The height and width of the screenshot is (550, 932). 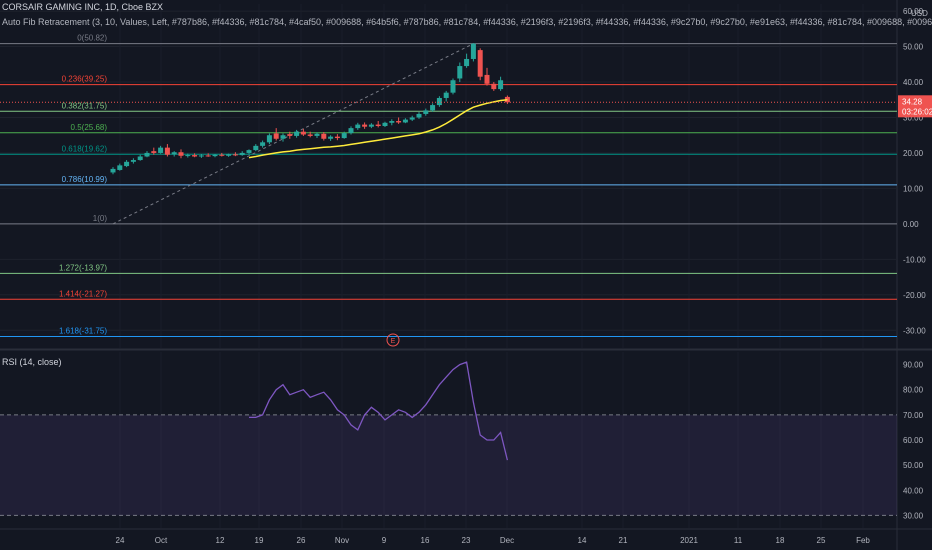 I want to click on price-axis-panel, so click(x=914, y=275).